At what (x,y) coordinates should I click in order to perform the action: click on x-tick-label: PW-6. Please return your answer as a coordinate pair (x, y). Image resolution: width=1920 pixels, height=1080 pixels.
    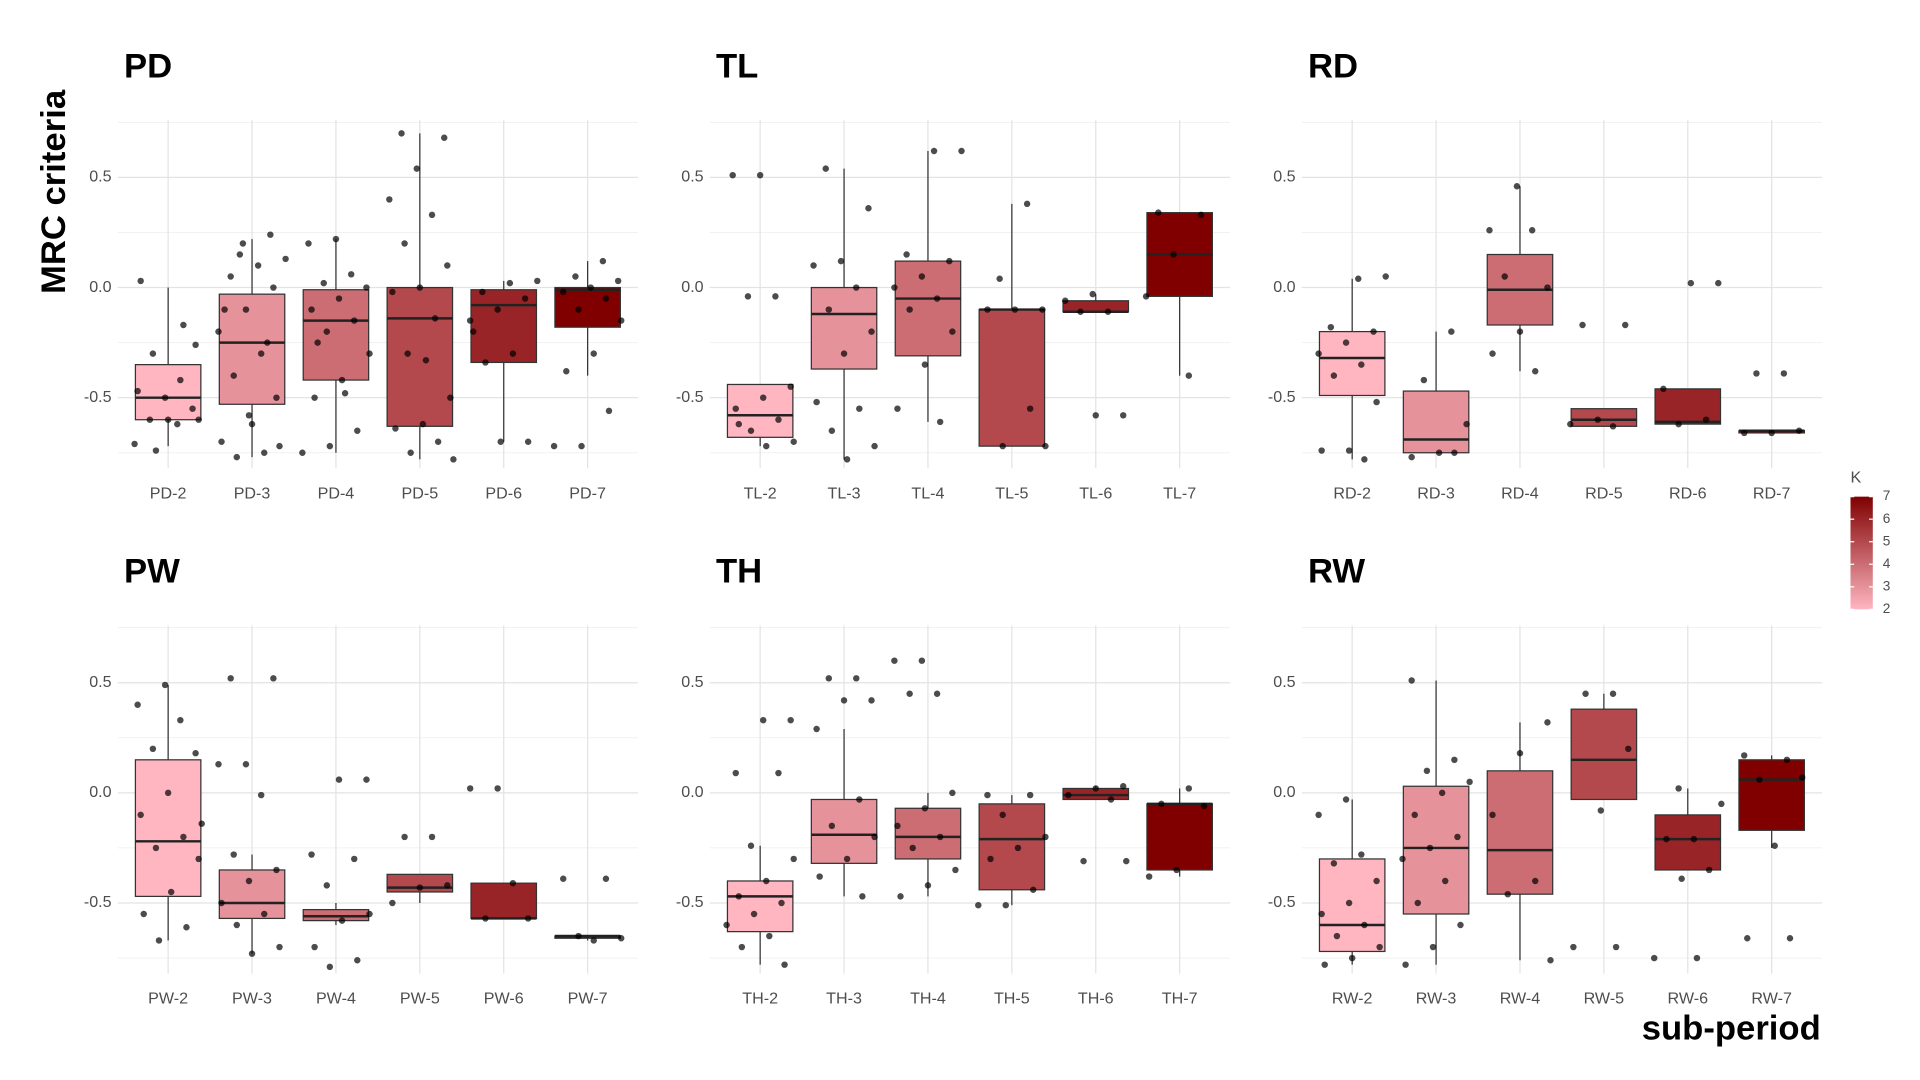
    Looking at the image, I should click on (504, 999).